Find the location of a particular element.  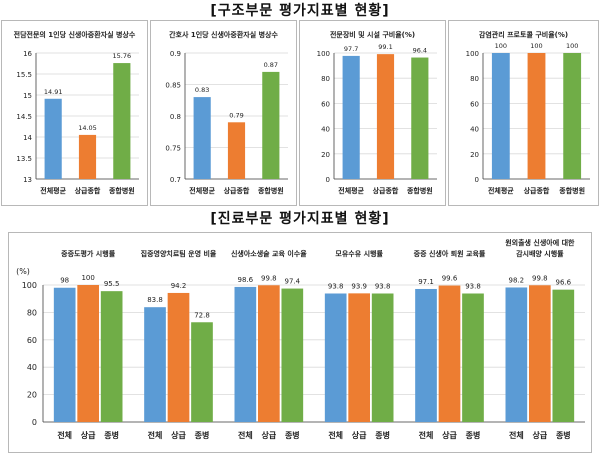

y-axis-unit-label: (%) is located at coordinates (23, 271).